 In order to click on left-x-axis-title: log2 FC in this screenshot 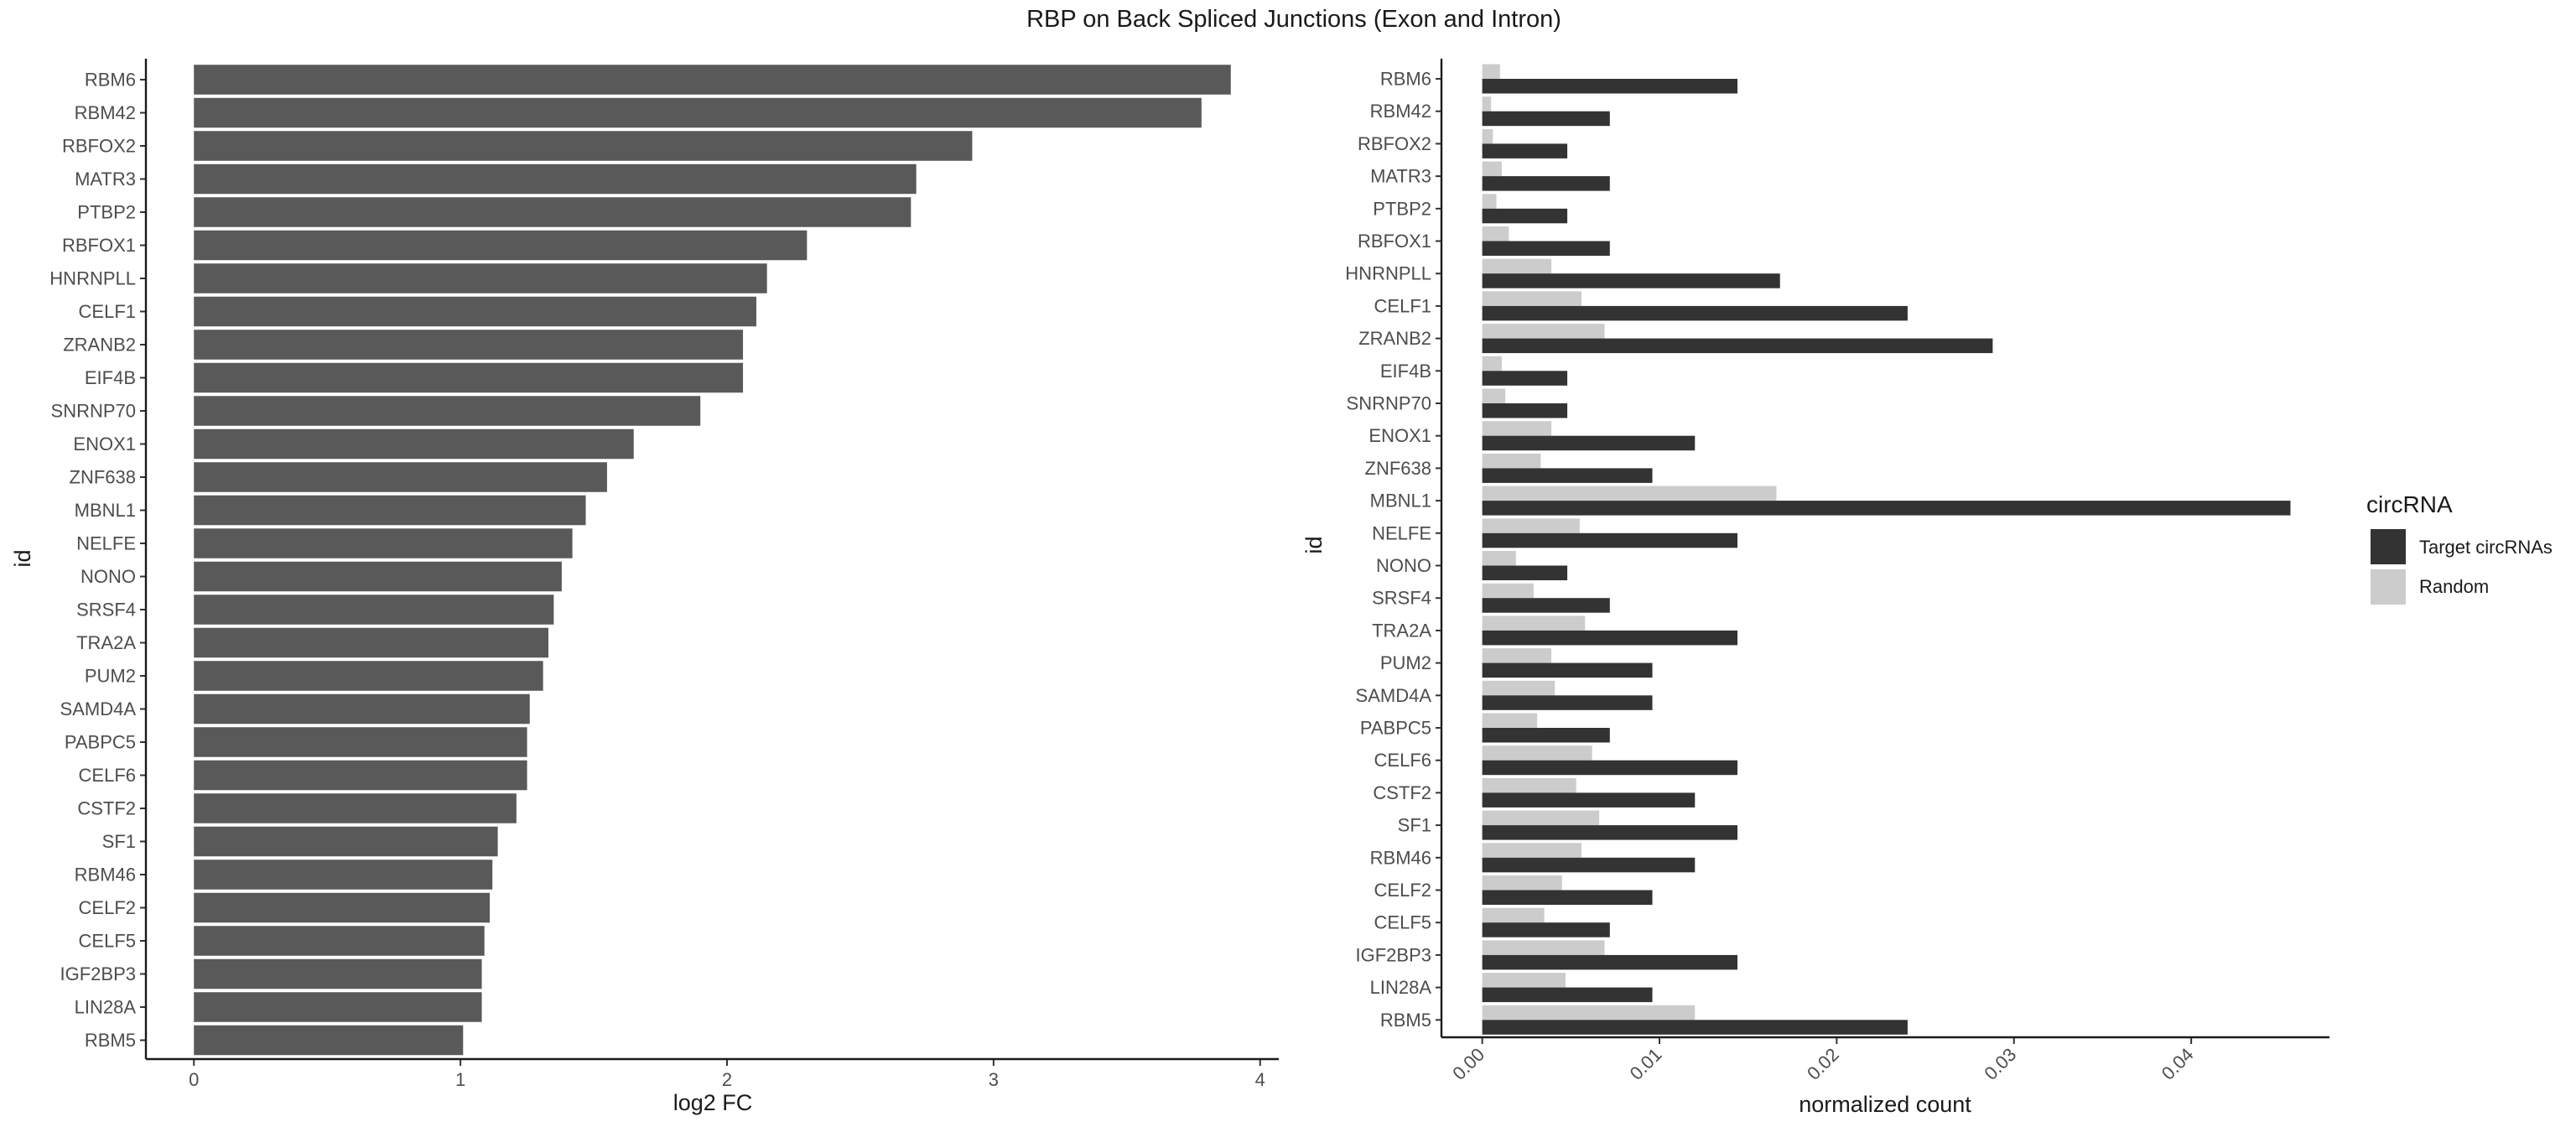, I will do `click(713, 1102)`.